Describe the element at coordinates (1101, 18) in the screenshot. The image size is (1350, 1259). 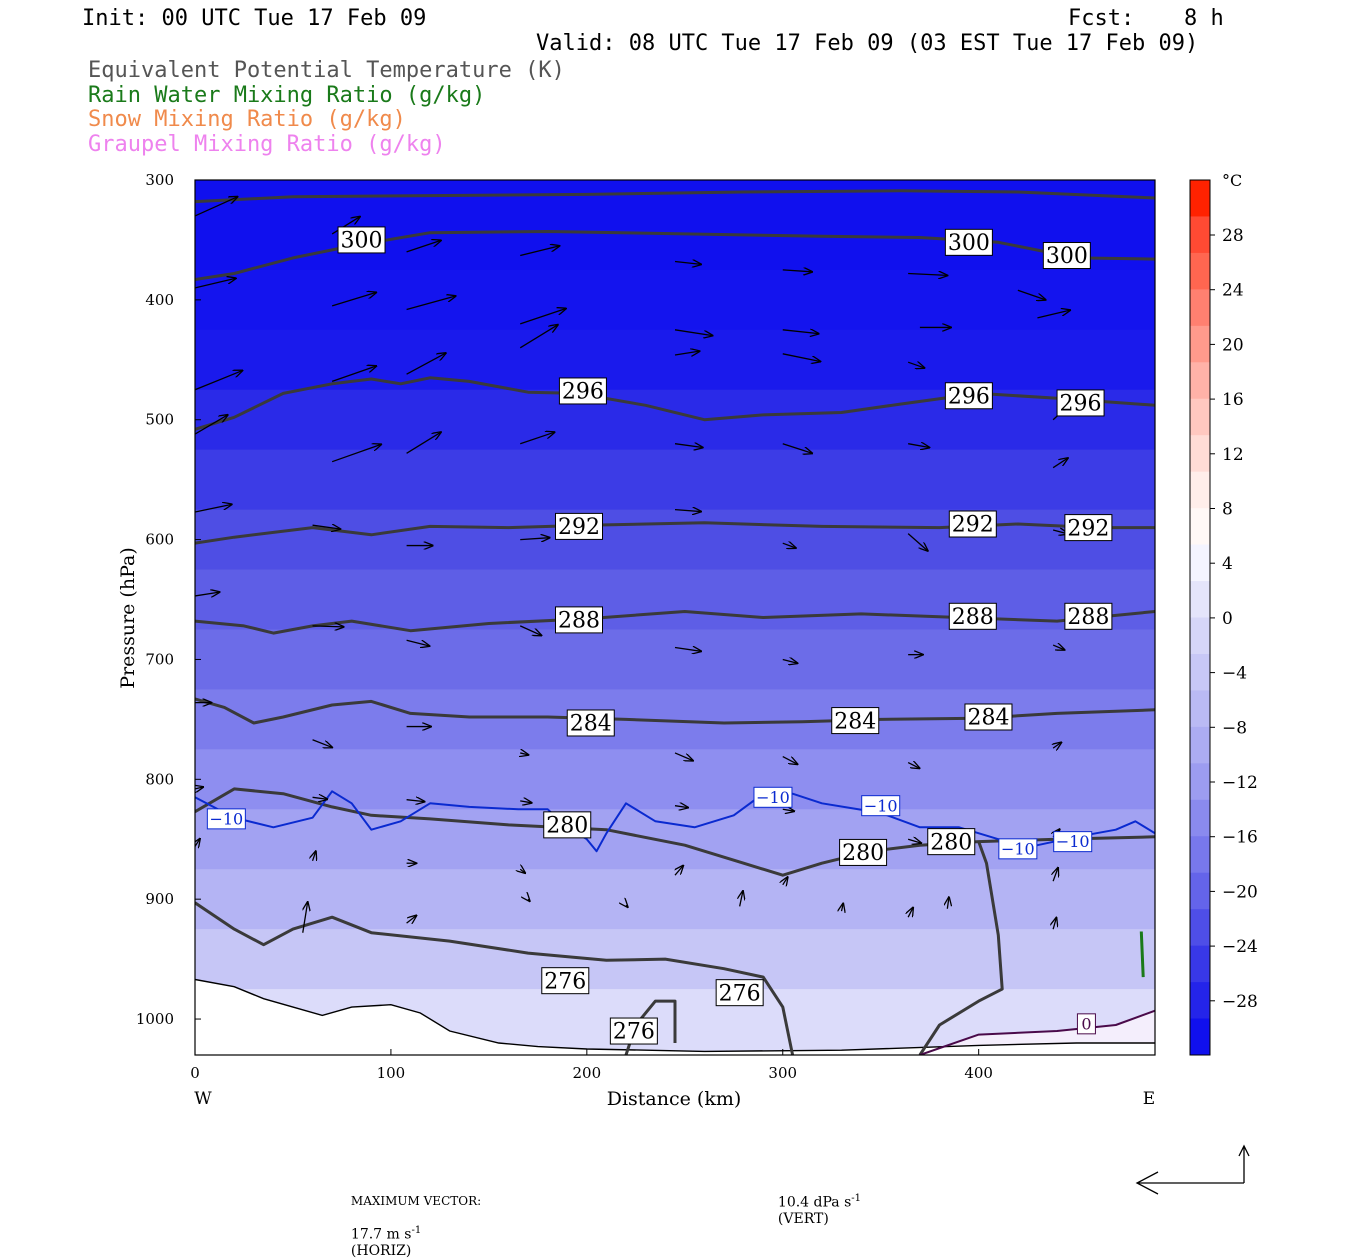
I see `forecast-label: Fcst:` at that location.